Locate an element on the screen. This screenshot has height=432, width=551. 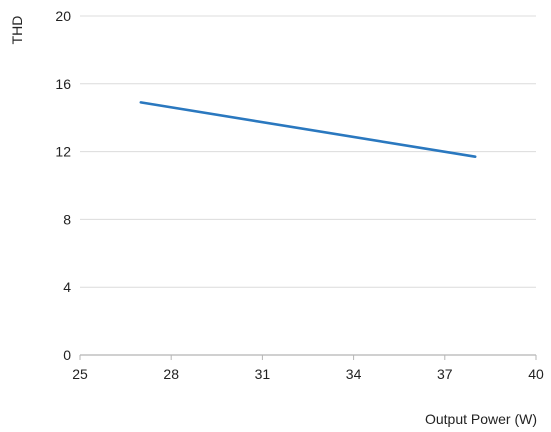
axes is located at coordinates (308, 357).